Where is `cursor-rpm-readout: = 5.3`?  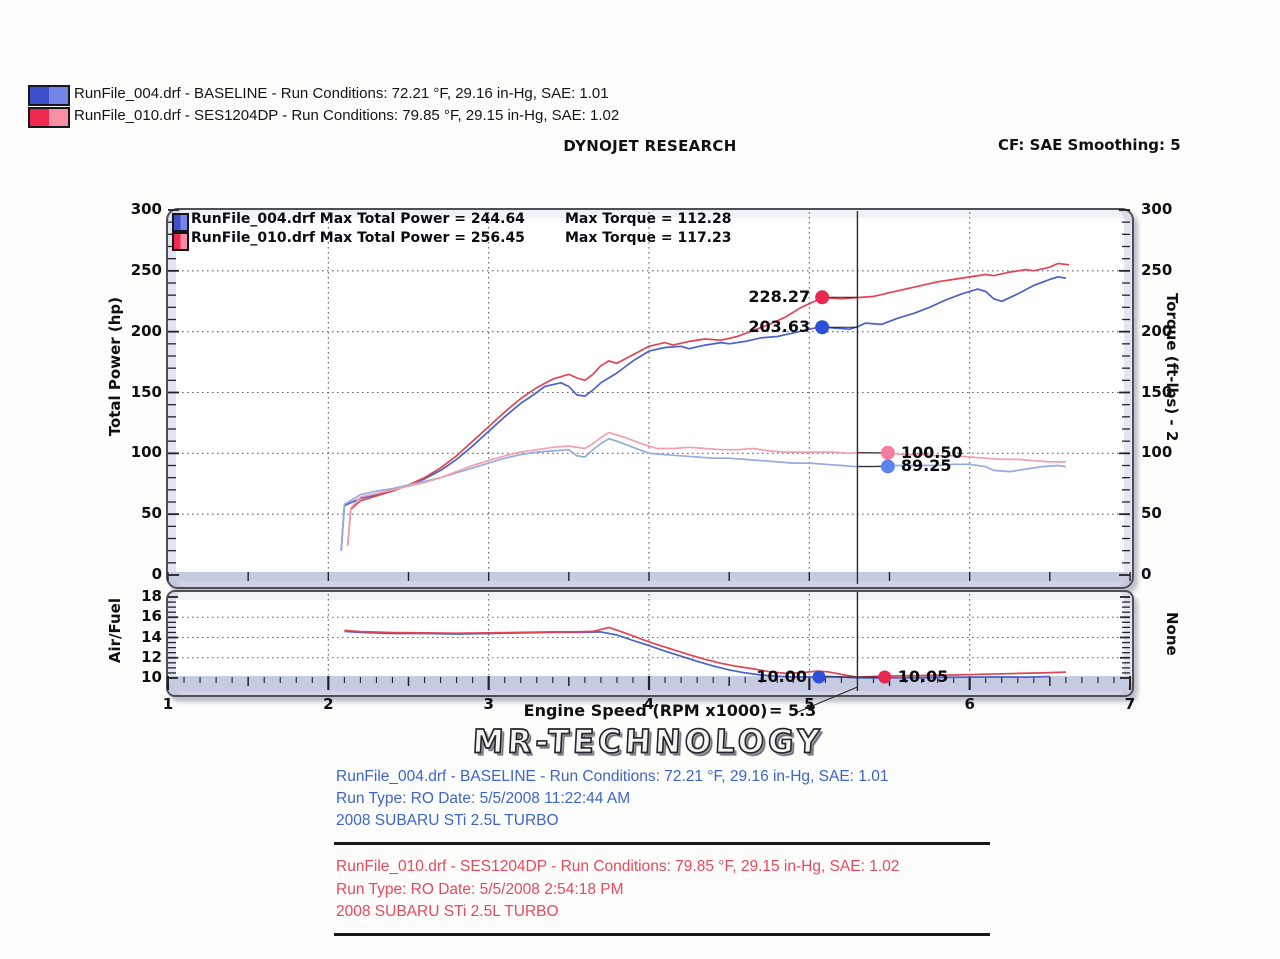 cursor-rpm-readout: = 5.3 is located at coordinates (793, 710).